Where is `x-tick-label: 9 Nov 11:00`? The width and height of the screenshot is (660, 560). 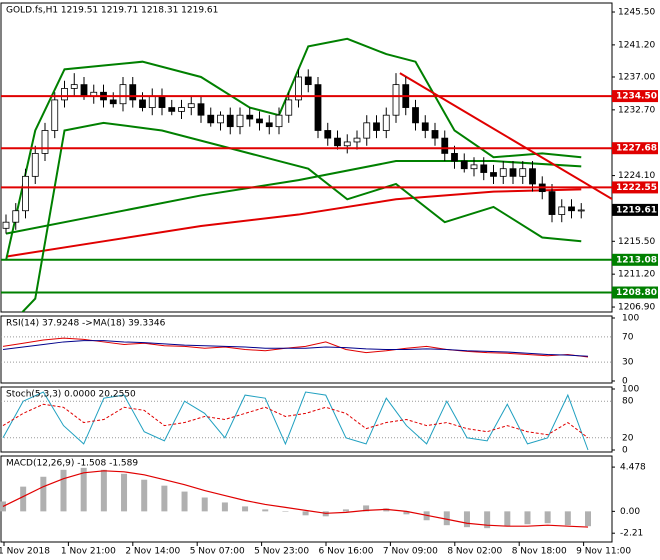
x-tick-label: 9 Nov 11:00 is located at coordinates (603, 552).